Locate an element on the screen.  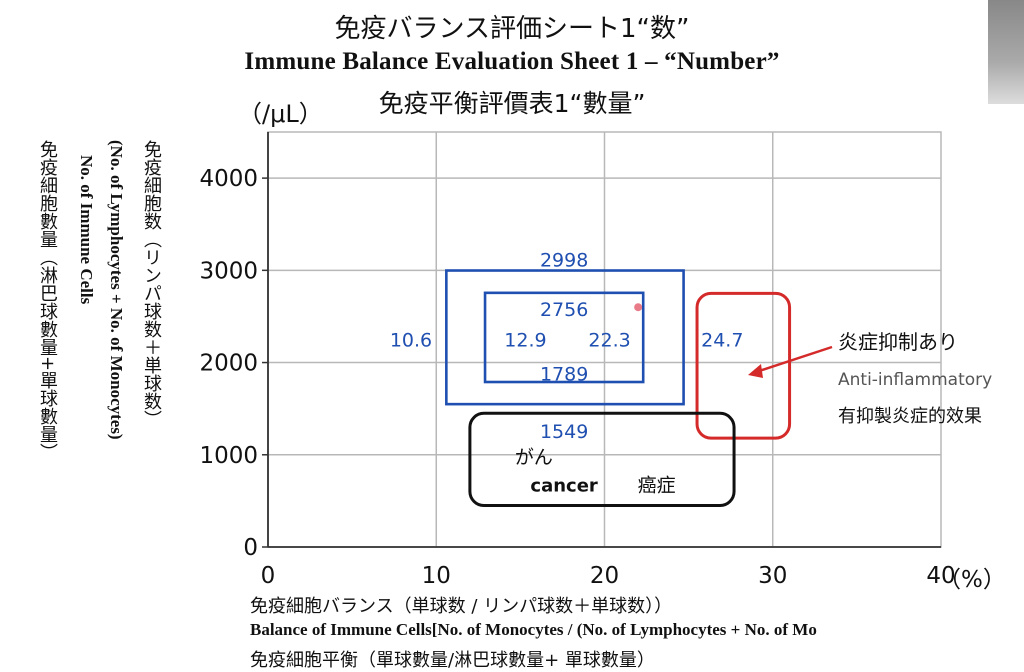
region-outer is located at coordinates (565, 337).